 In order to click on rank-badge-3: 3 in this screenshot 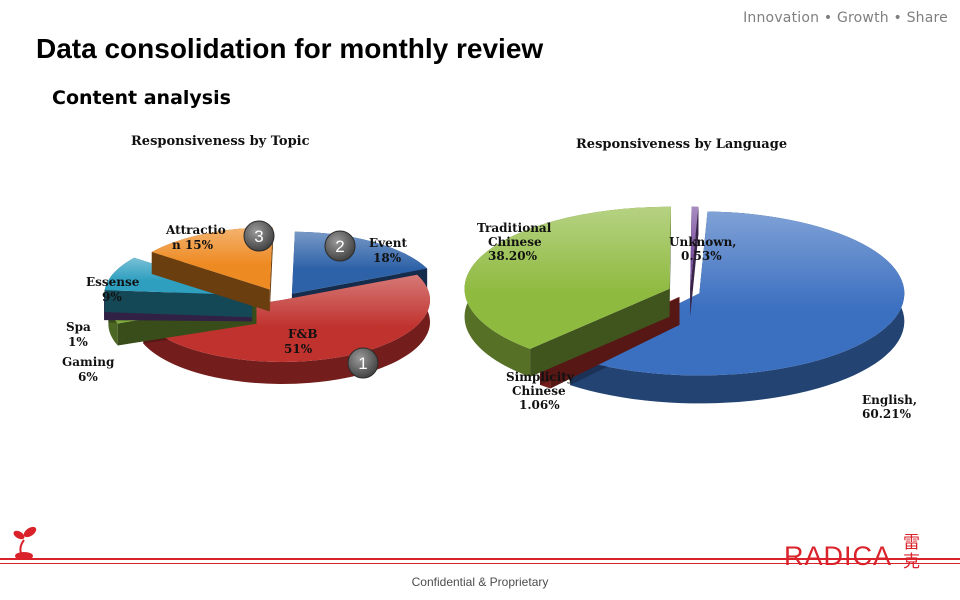, I will do `click(259, 236)`.